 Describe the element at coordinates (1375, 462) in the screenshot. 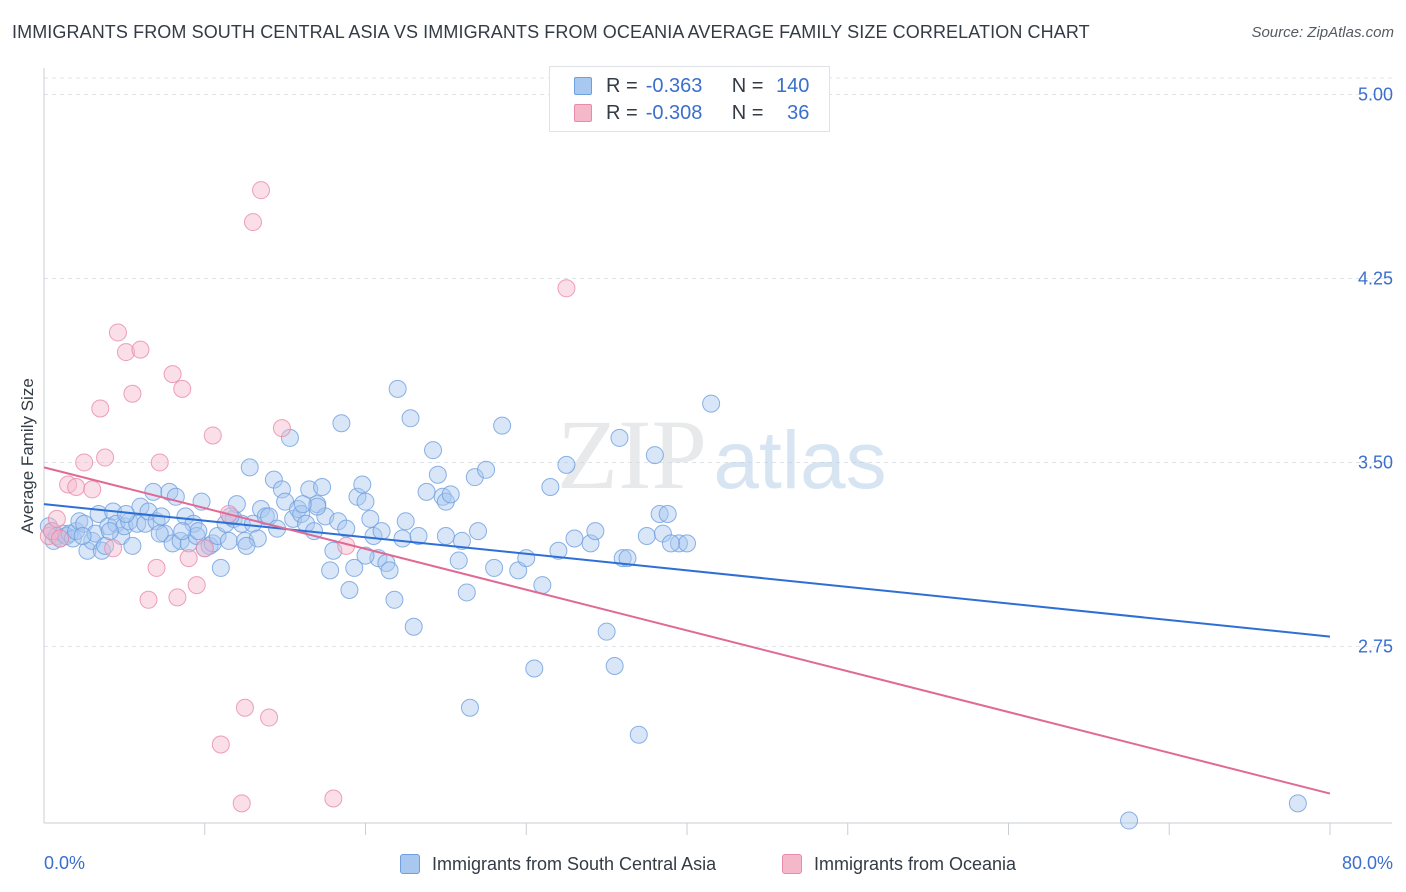

I see `y-tick-label: 3.50` at that location.